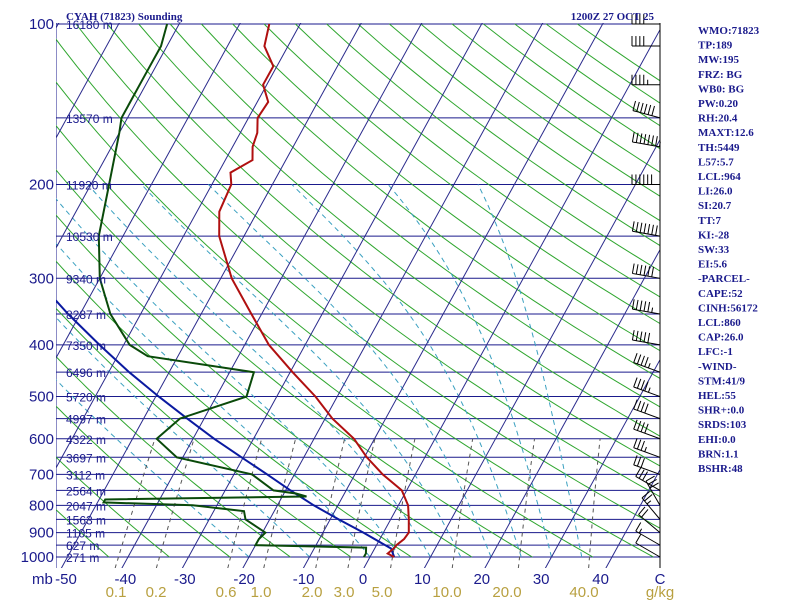  I want to click on valid-time: 1200Z 27 OCT 25, so click(613, 17).